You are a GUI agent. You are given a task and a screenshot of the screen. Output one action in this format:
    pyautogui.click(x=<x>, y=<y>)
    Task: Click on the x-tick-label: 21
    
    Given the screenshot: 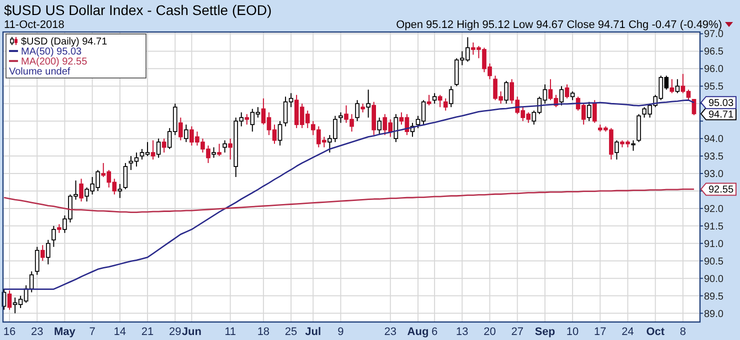 What is the action you would take?
    pyautogui.click(x=147, y=332)
    